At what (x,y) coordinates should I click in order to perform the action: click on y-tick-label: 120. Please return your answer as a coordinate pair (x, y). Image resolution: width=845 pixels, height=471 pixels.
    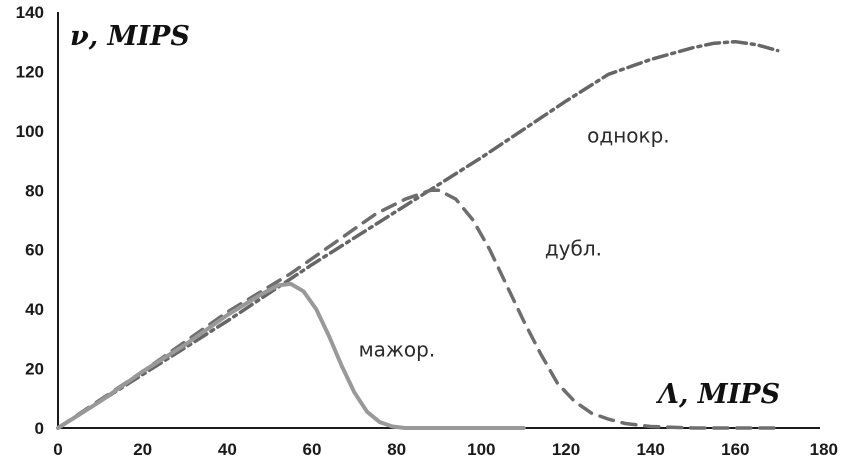
    Looking at the image, I should click on (30, 71).